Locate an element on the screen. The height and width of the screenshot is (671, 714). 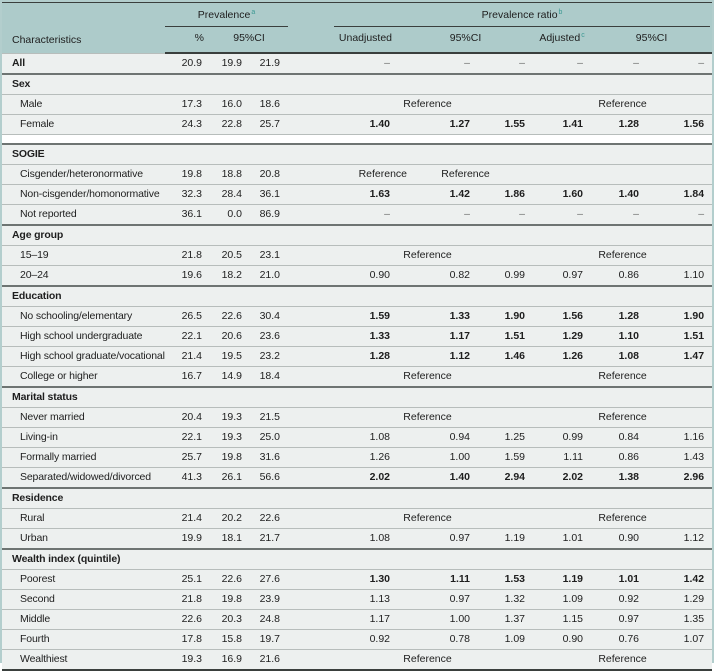
pr-adjusted: 1.26 is located at coordinates (562, 356).